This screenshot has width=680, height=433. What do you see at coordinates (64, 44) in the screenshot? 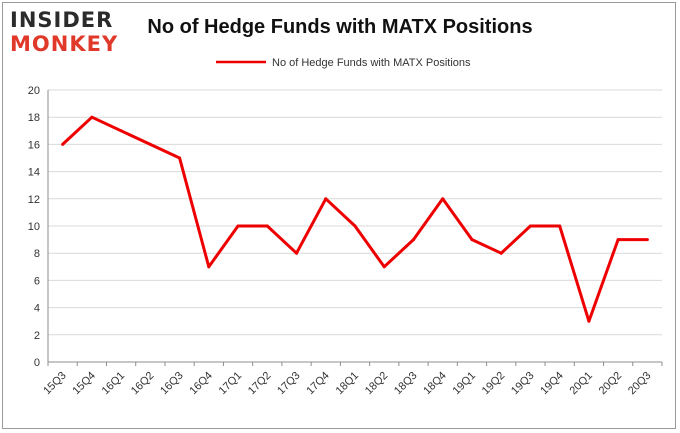
I see `logo-line-2: MONKEY` at bounding box center [64, 44].